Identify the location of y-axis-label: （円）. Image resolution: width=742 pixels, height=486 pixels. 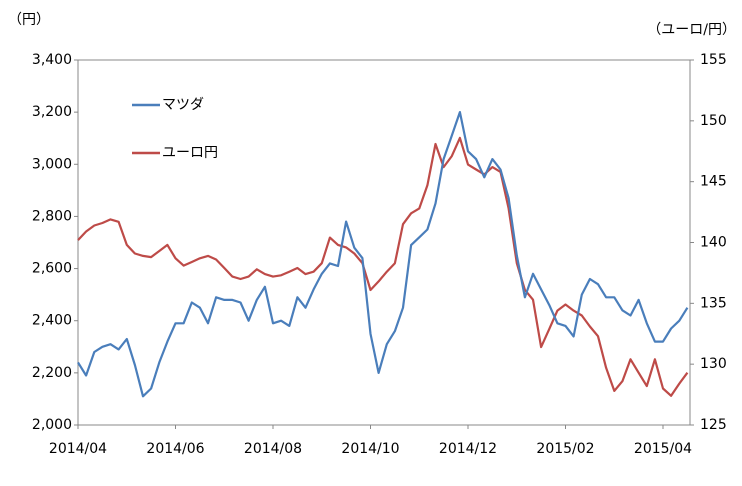
(29, 20).